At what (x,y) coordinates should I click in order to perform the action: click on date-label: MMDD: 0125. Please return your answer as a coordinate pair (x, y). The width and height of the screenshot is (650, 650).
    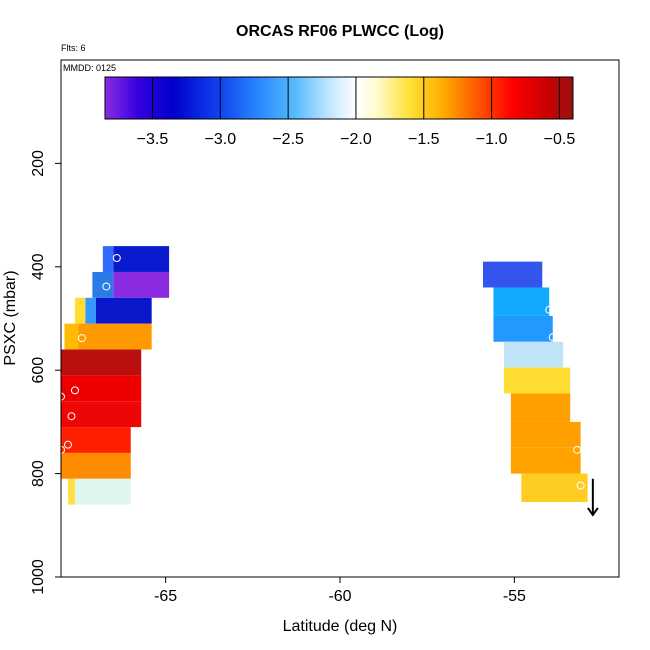
    Looking at the image, I should click on (89, 68).